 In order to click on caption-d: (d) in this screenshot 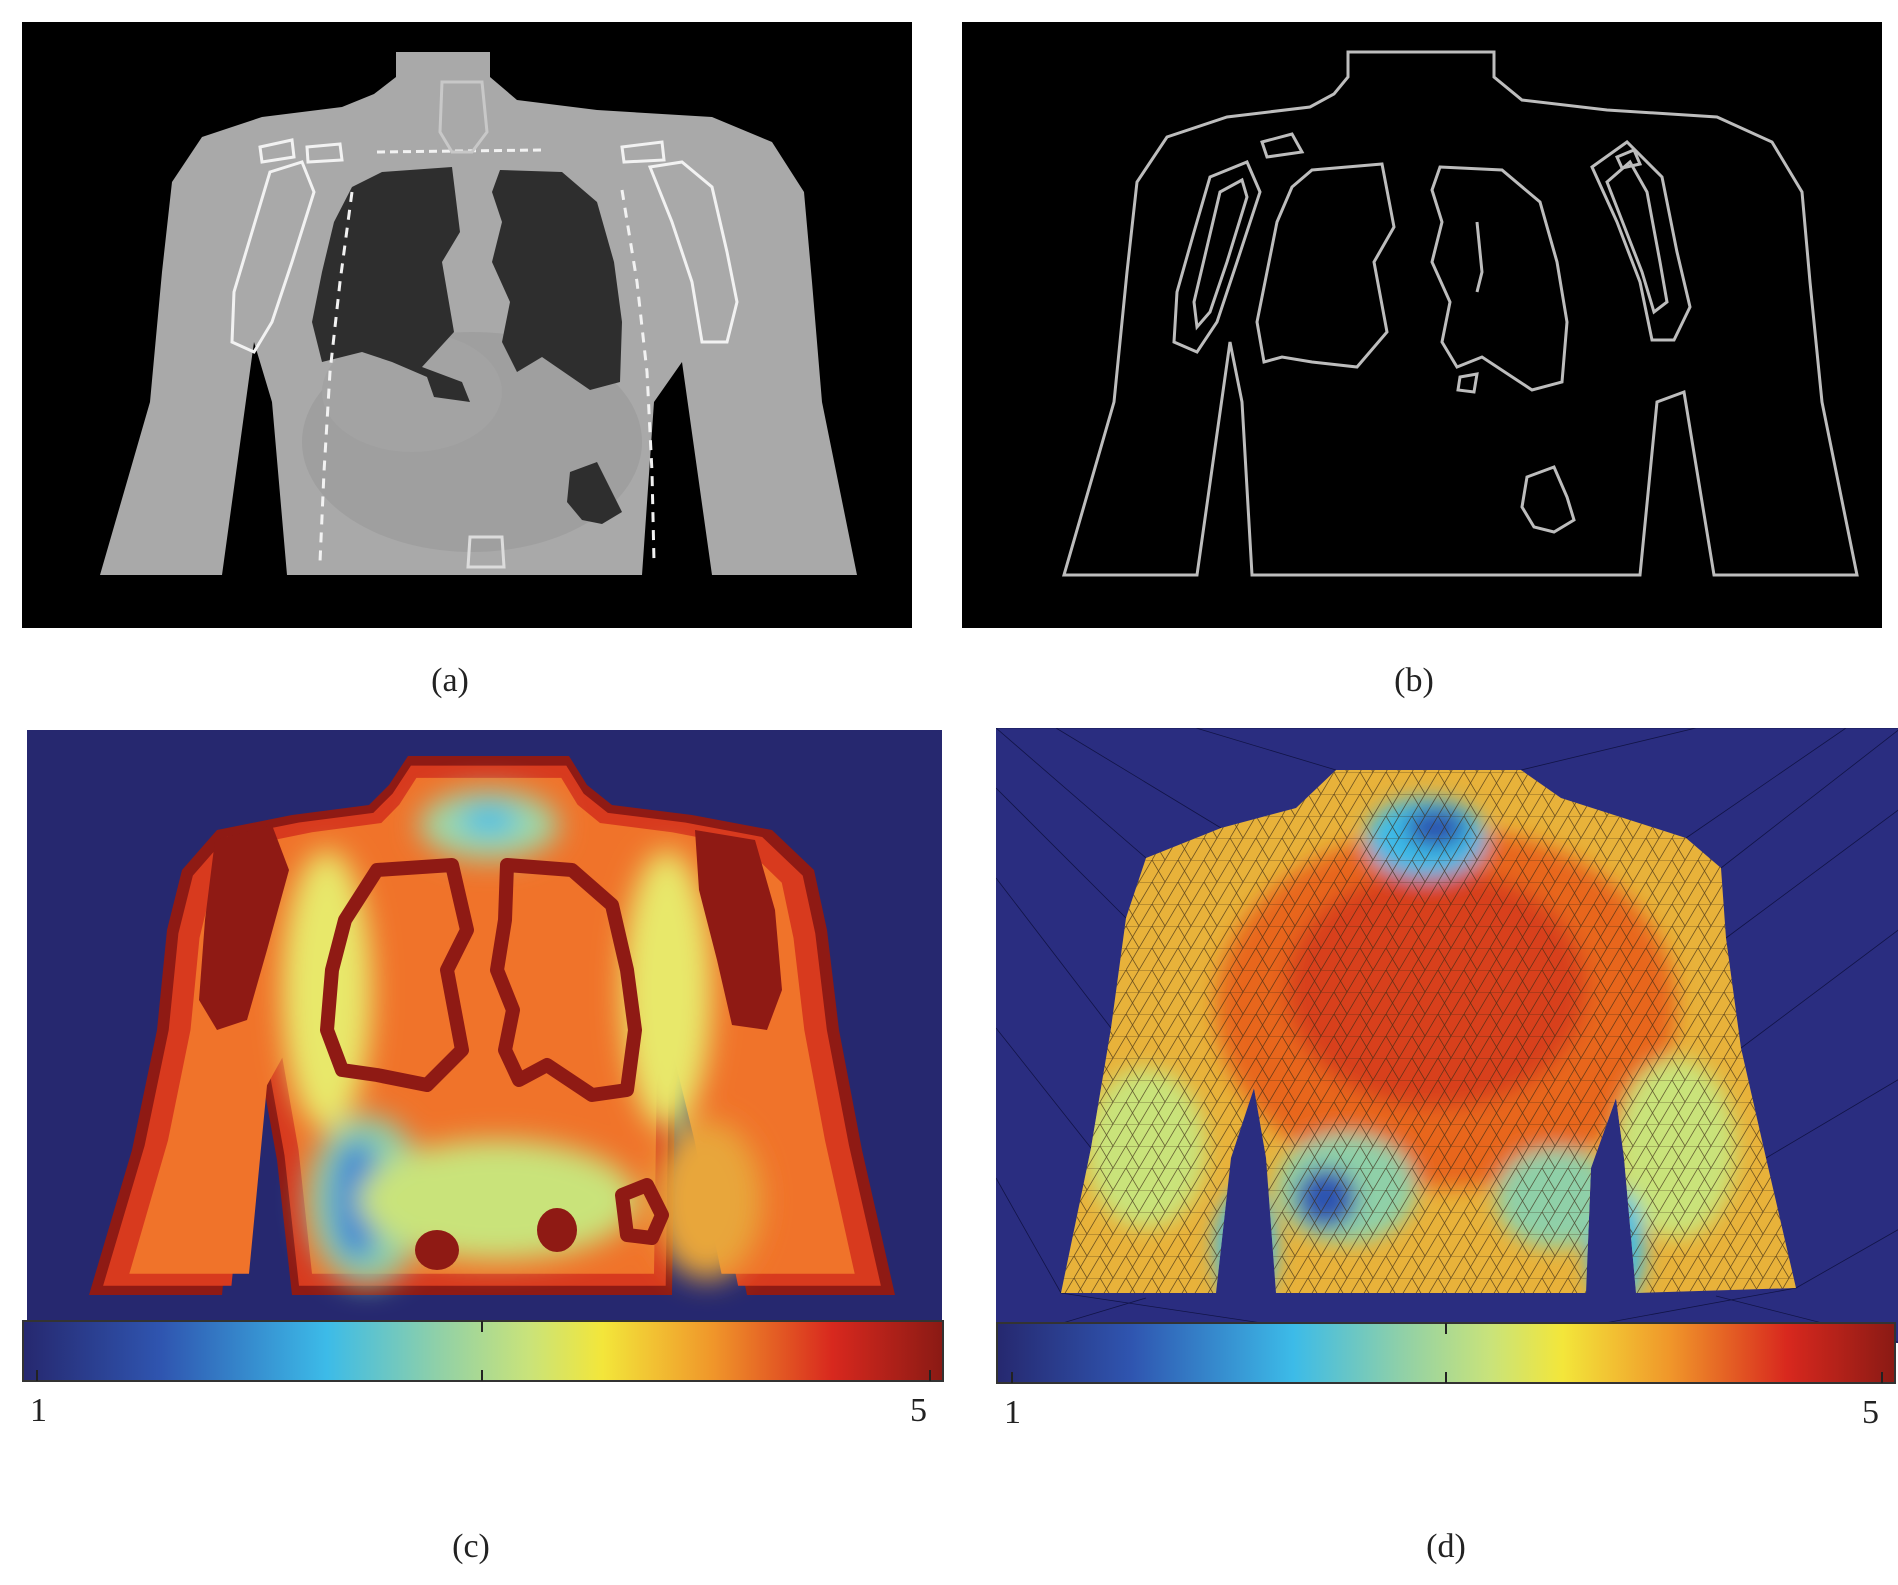, I will do `click(1446, 1546)`.